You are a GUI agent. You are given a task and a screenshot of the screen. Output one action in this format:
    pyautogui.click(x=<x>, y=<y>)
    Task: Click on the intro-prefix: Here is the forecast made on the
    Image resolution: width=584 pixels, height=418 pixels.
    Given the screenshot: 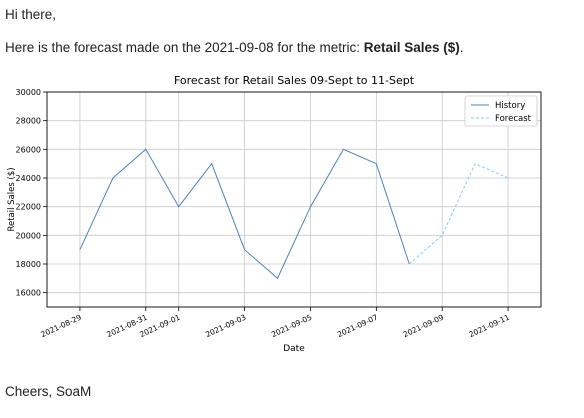 What is the action you would take?
    pyautogui.click(x=105, y=47)
    